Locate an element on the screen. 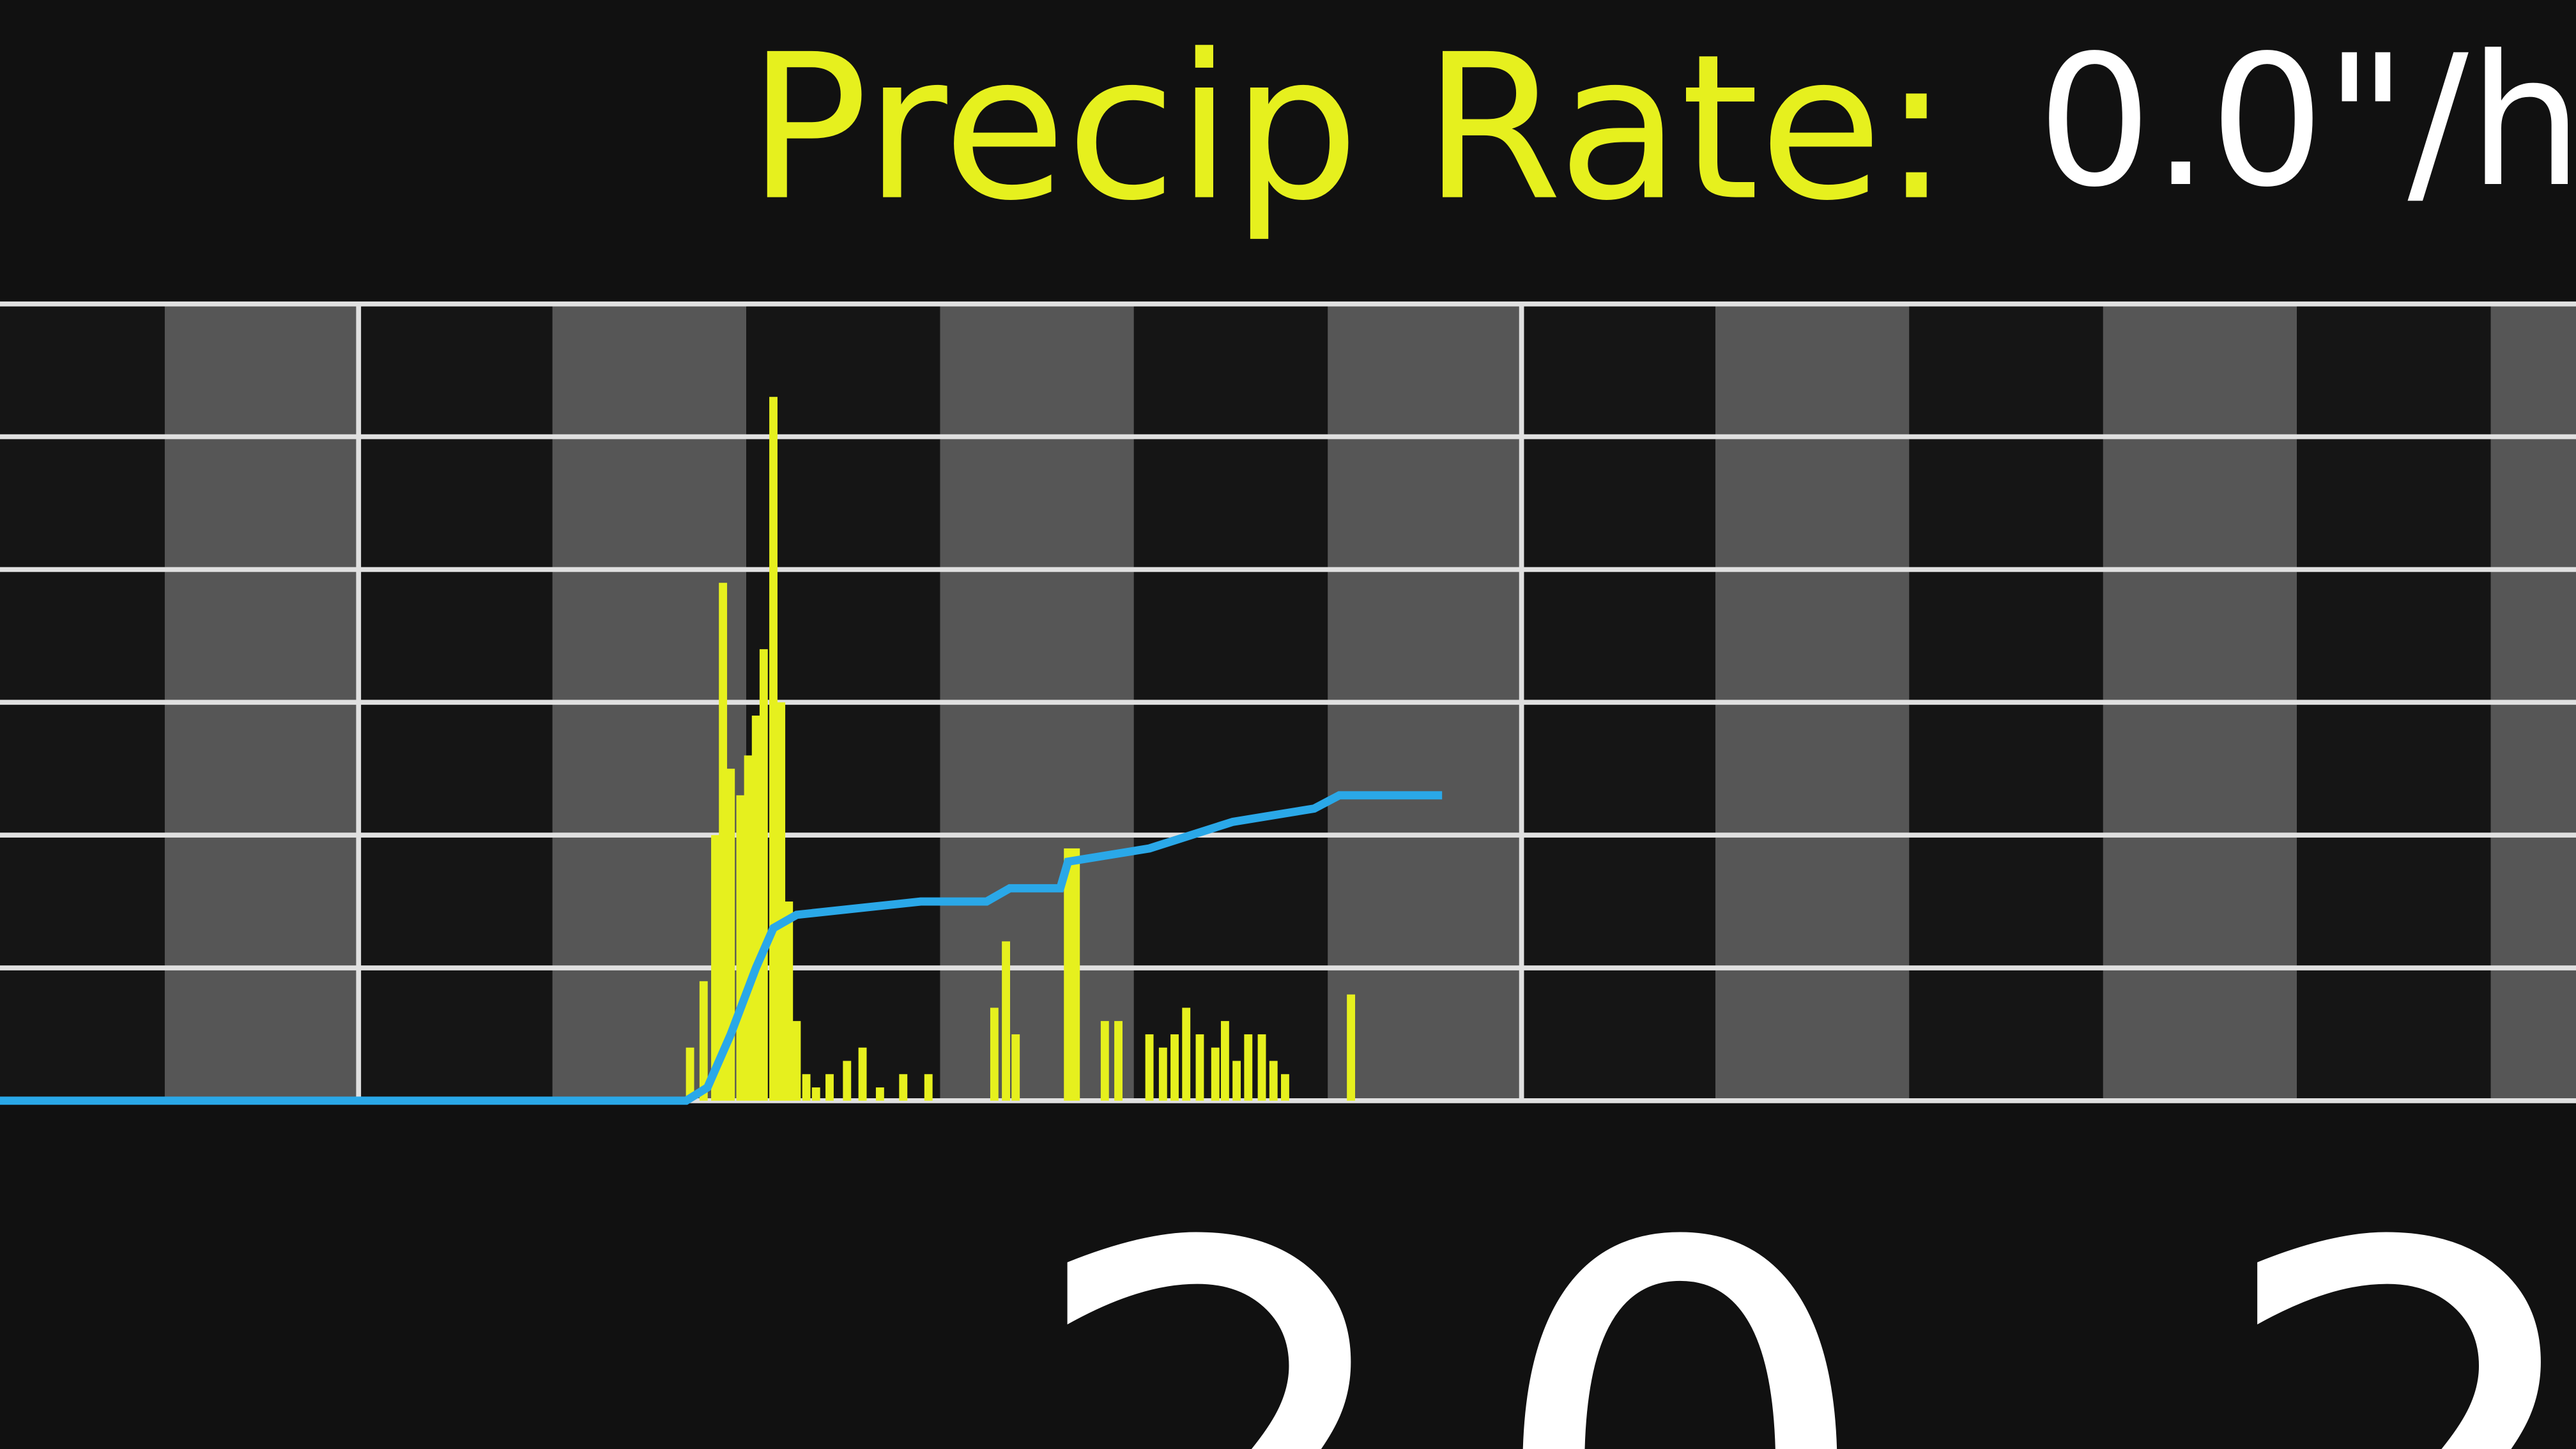 The height and width of the screenshot is (1449, 2576). accumulation-line is located at coordinates (721, 948).